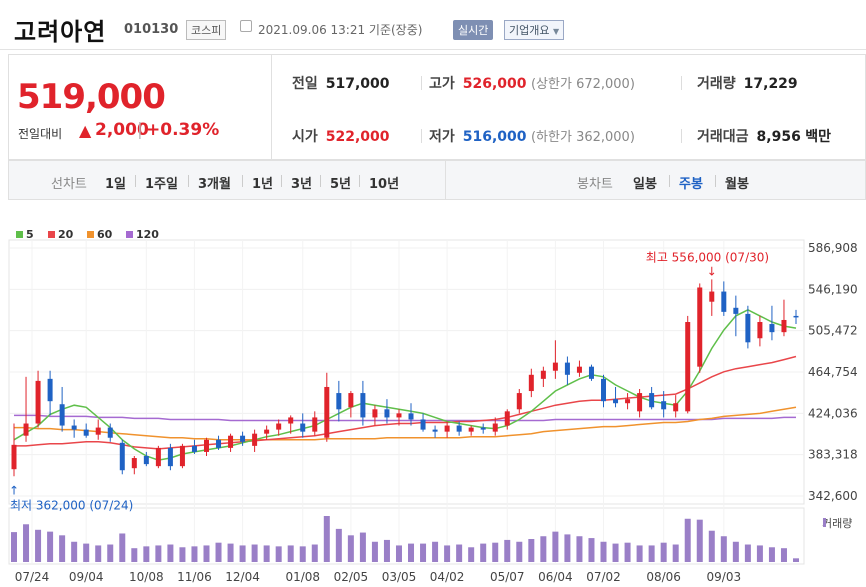 Image resolution: width=866 pixels, height=587 pixels. What do you see at coordinates (445, 180) in the screenshot?
I see `tab-group-divider` at bounding box center [445, 180].